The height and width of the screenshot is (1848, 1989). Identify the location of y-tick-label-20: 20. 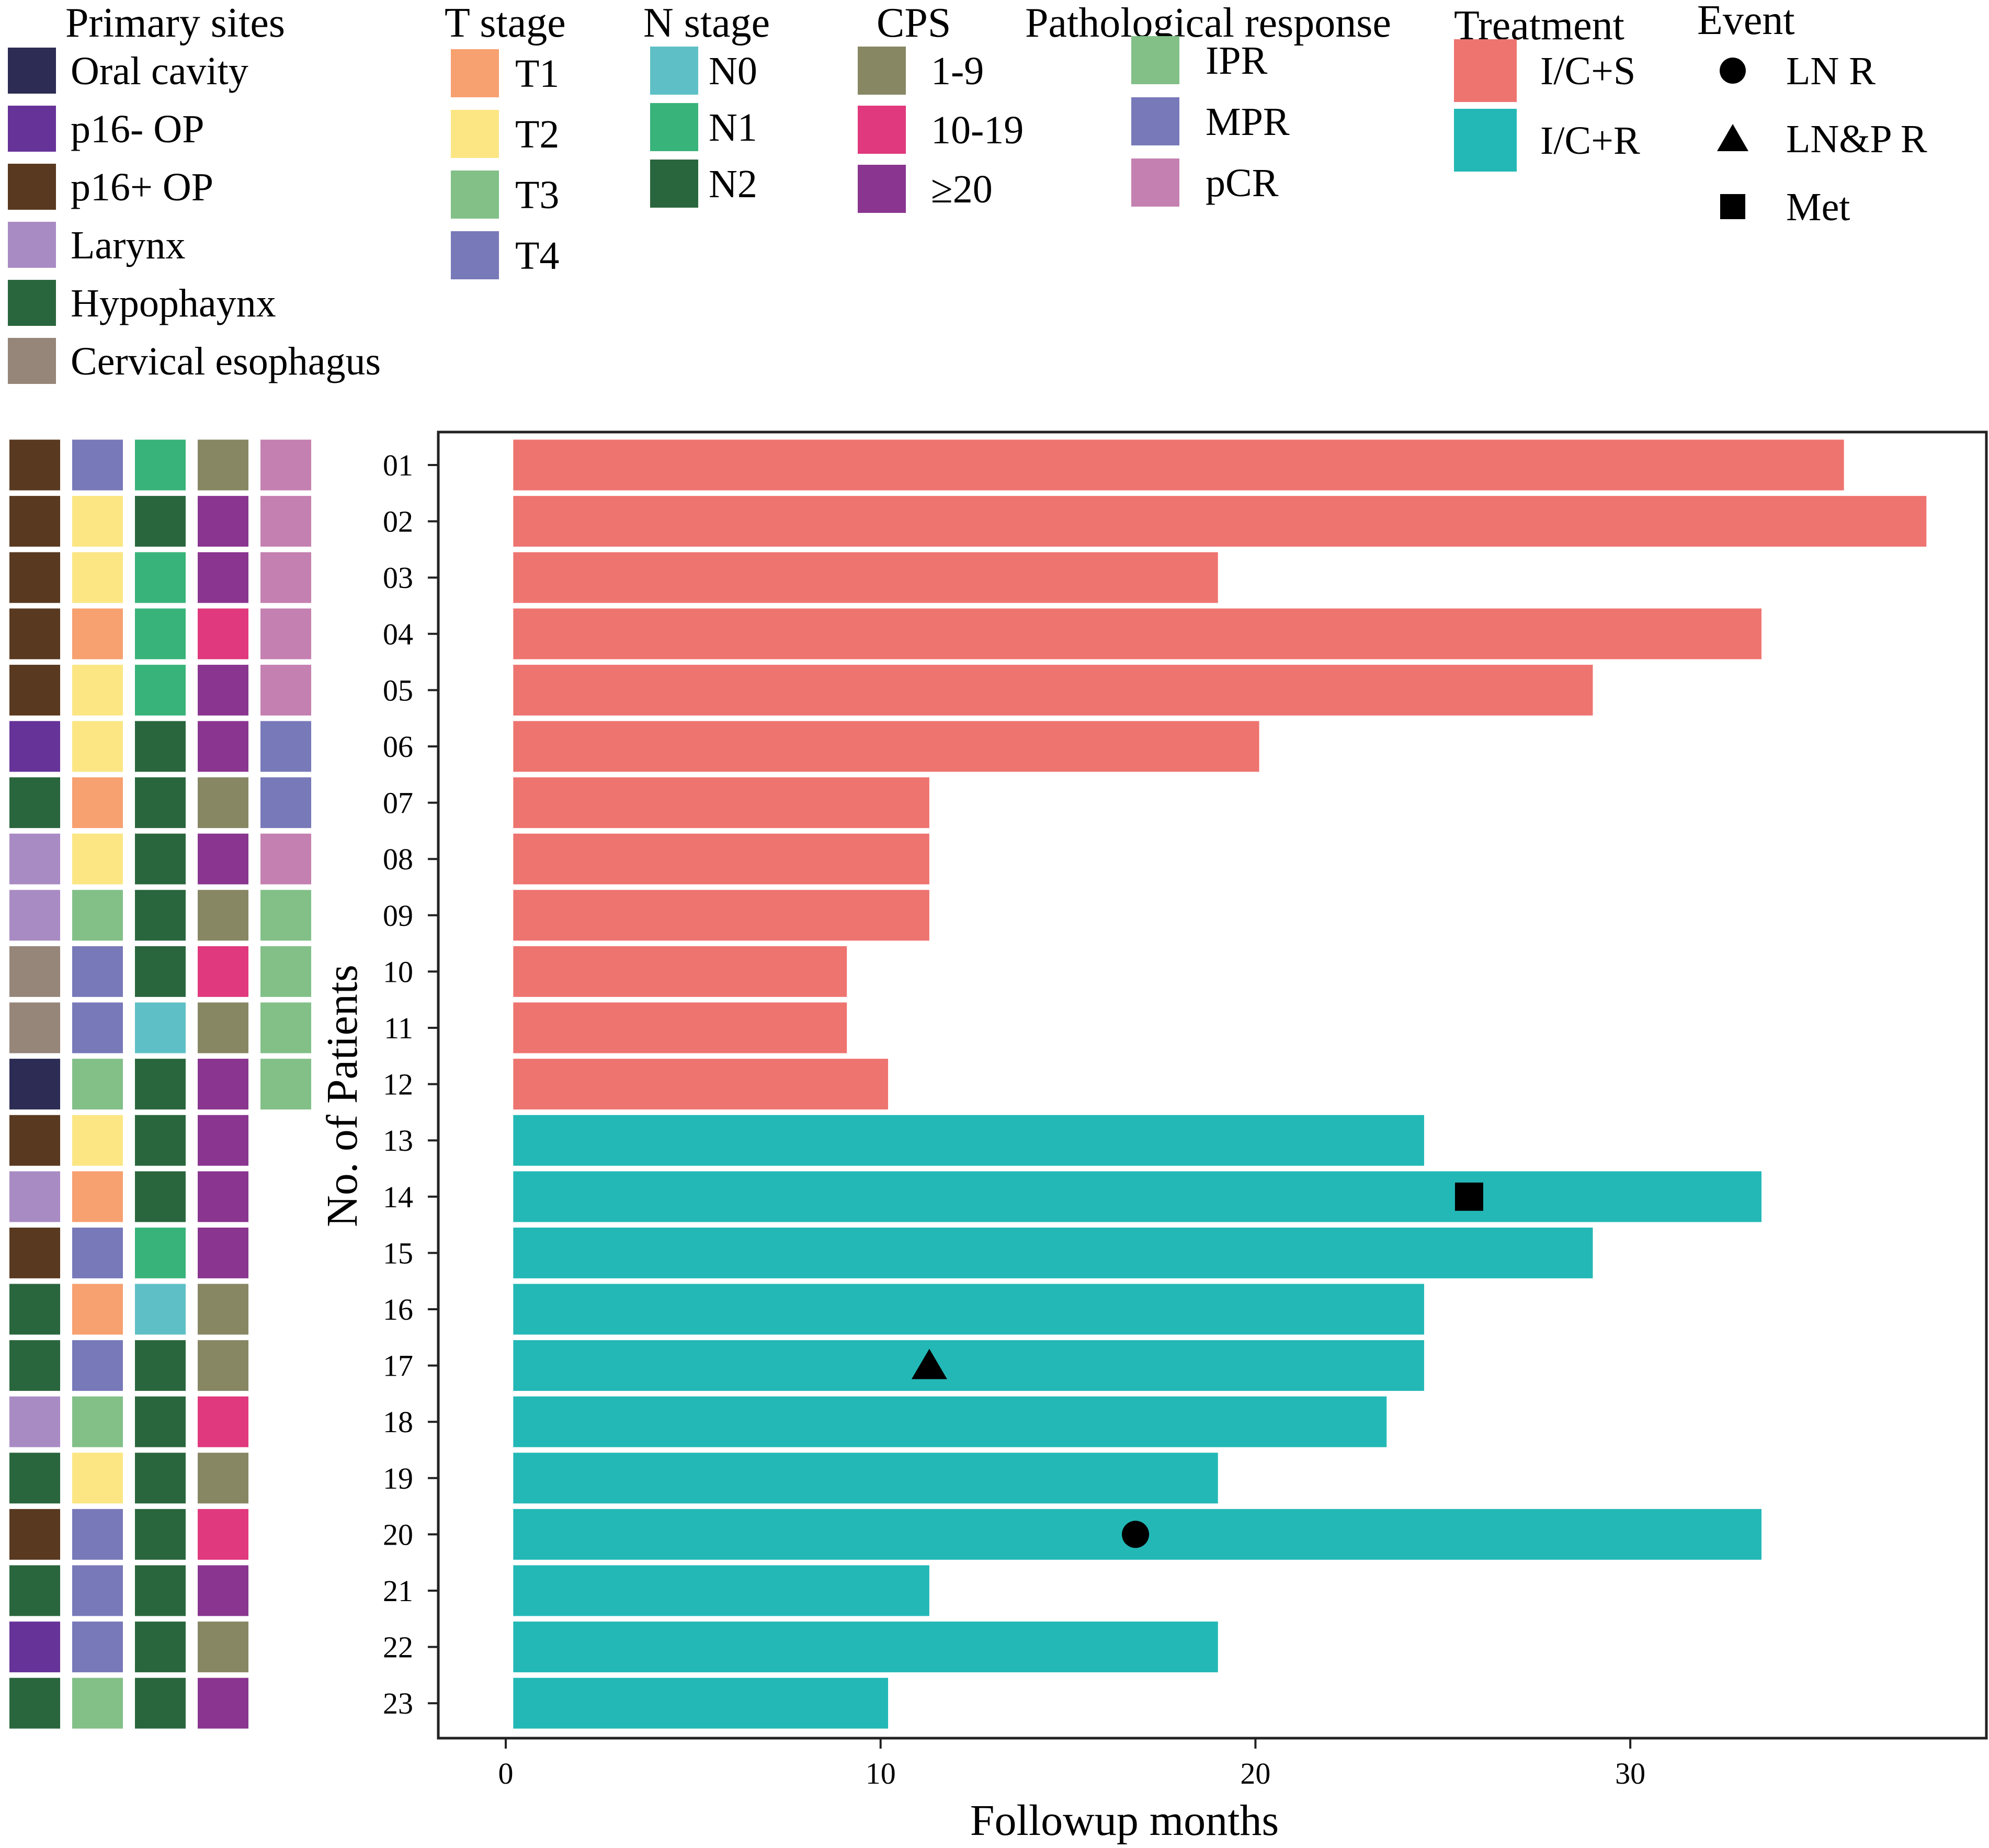
(398, 1534).